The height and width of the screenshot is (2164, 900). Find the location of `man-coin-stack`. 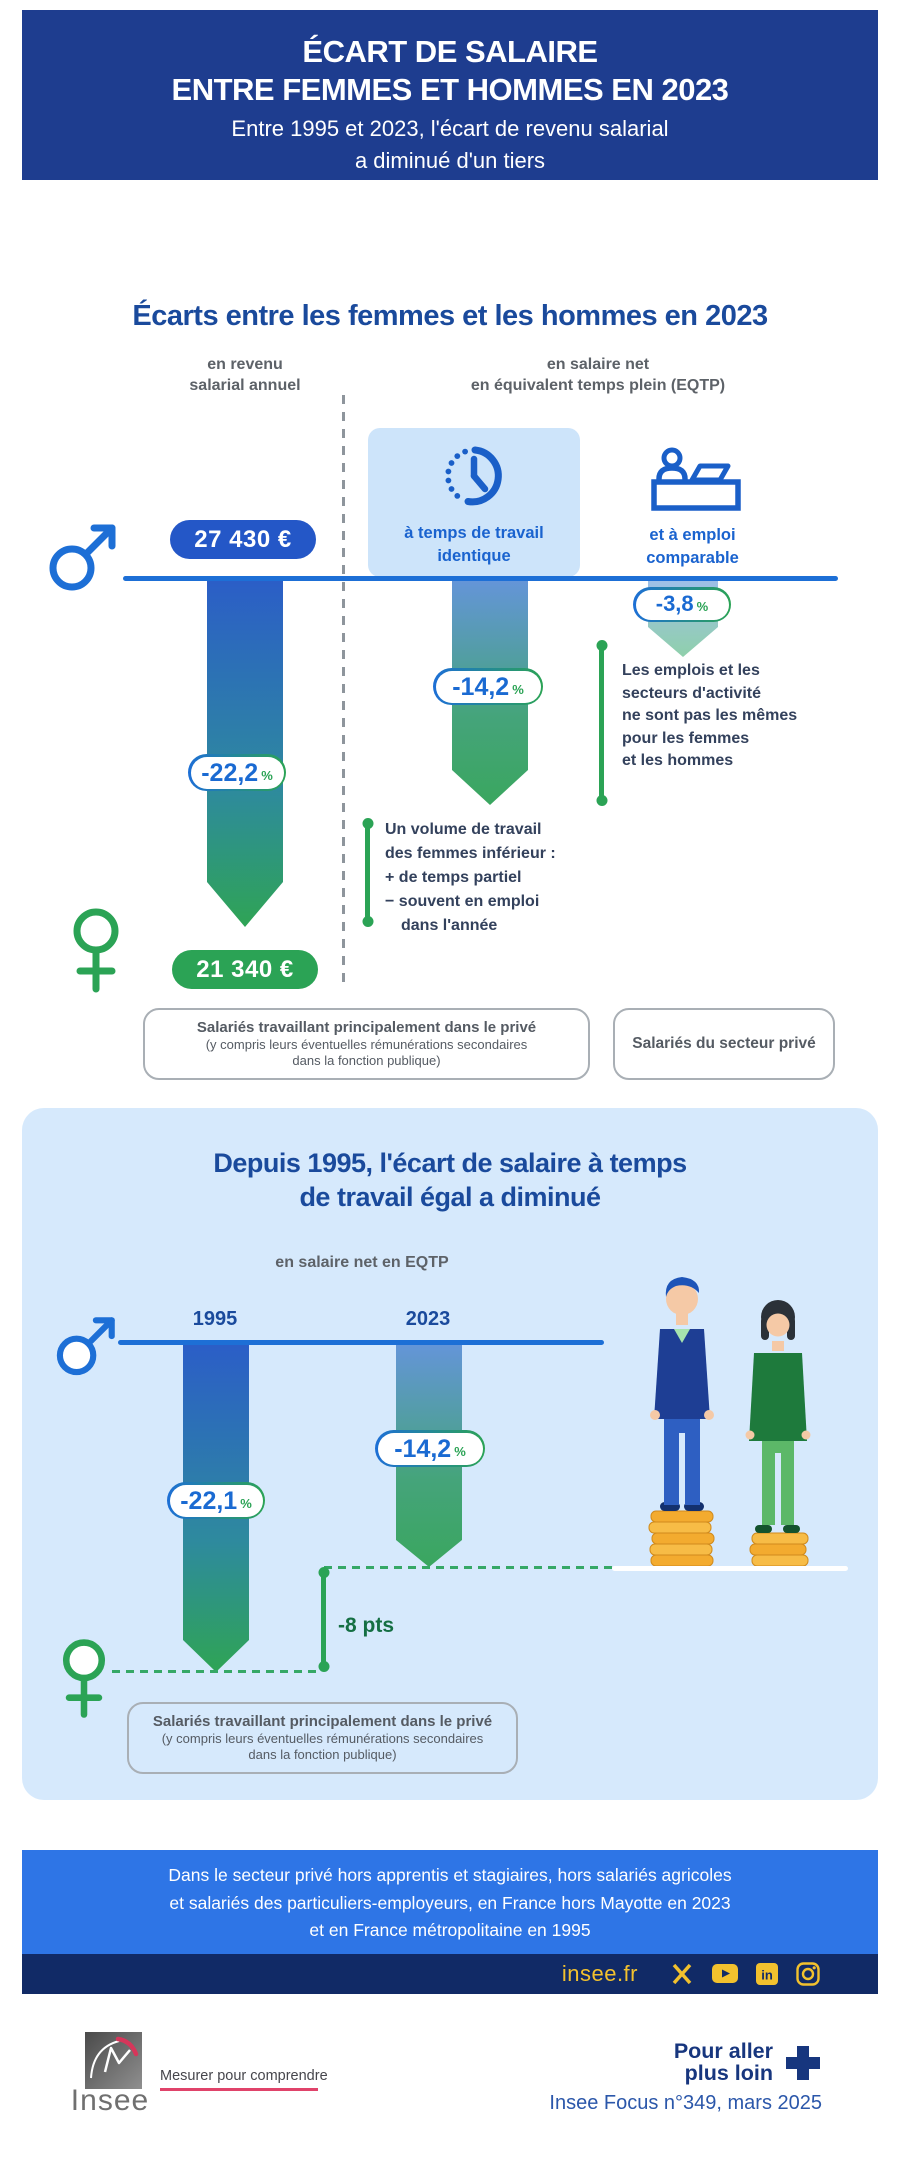

man-coin-stack is located at coordinates (681, 1538).